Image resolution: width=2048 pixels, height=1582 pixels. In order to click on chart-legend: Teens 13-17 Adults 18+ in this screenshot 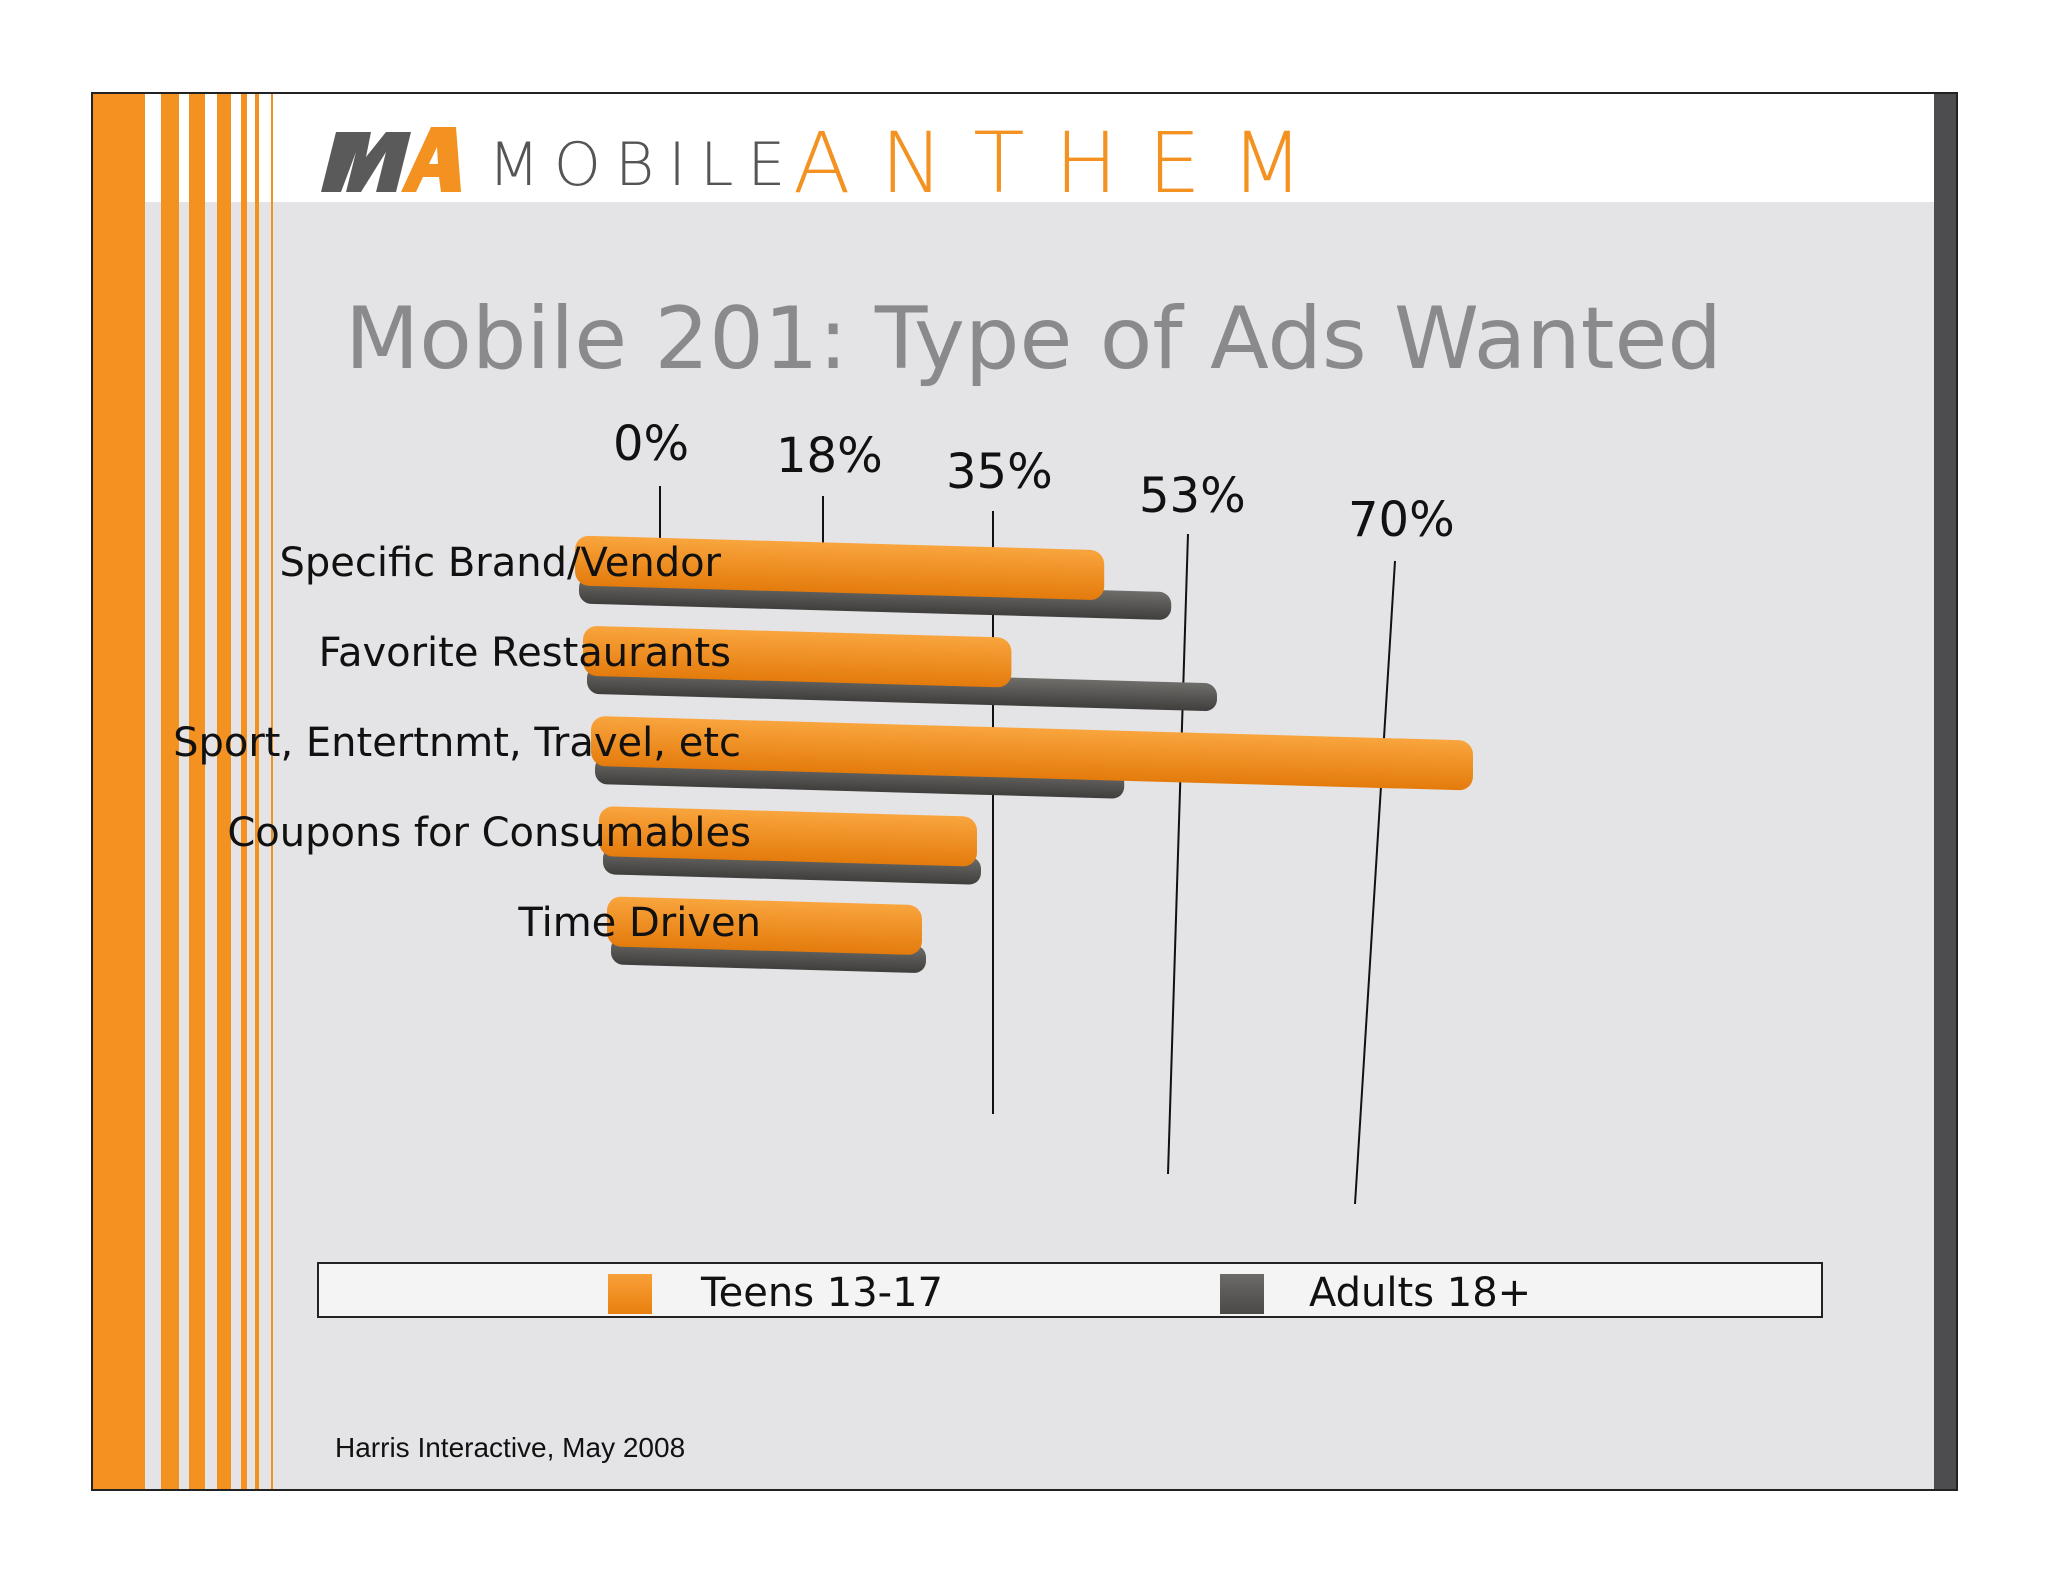, I will do `click(1070, 1290)`.